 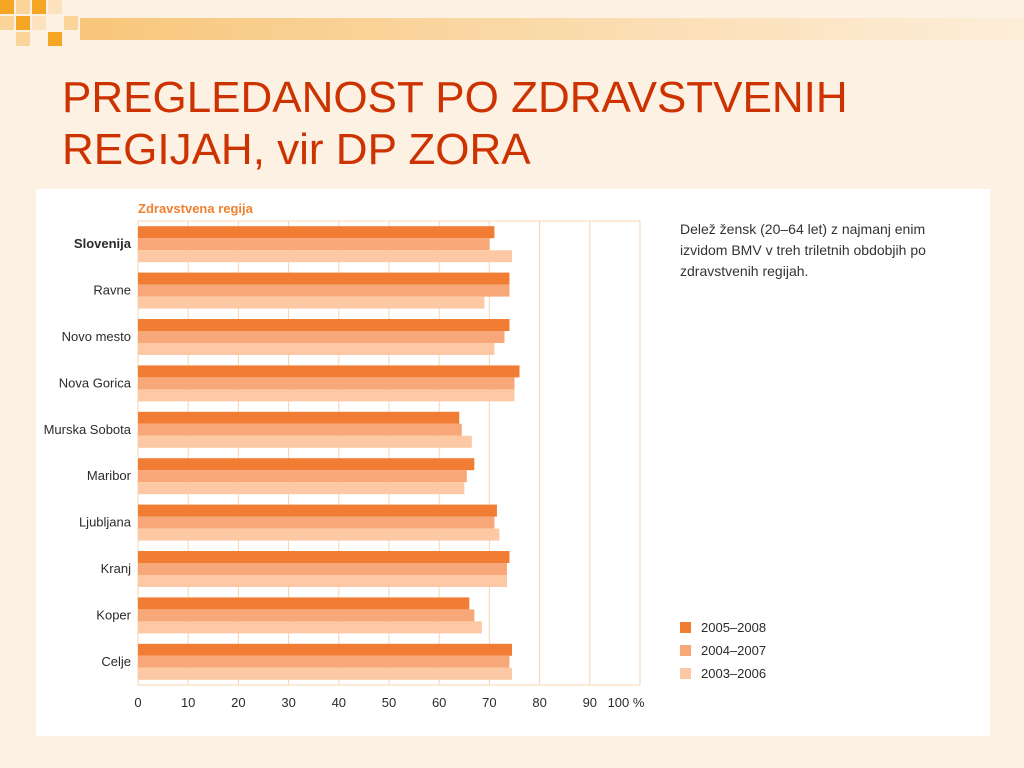 What do you see at coordinates (196, 208) in the screenshot?
I see `yaxis-title: Zdravstvena regija` at bounding box center [196, 208].